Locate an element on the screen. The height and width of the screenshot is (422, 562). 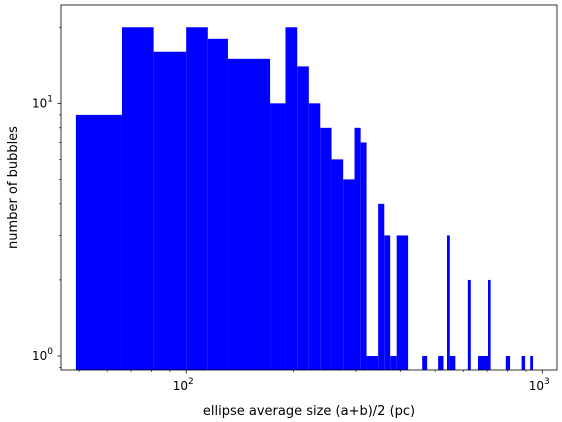
x-tick-label-0: 10² is located at coordinates (183, 385).